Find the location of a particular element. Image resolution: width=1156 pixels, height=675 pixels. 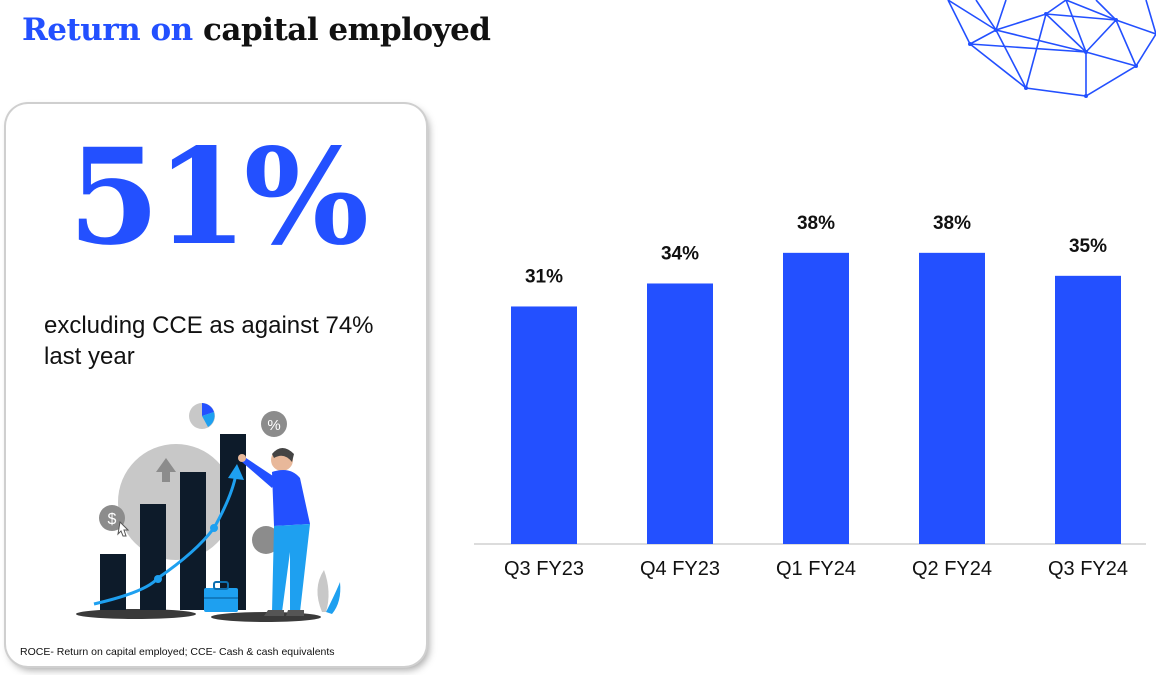

background-circle-small is located at coordinates (266, 540).